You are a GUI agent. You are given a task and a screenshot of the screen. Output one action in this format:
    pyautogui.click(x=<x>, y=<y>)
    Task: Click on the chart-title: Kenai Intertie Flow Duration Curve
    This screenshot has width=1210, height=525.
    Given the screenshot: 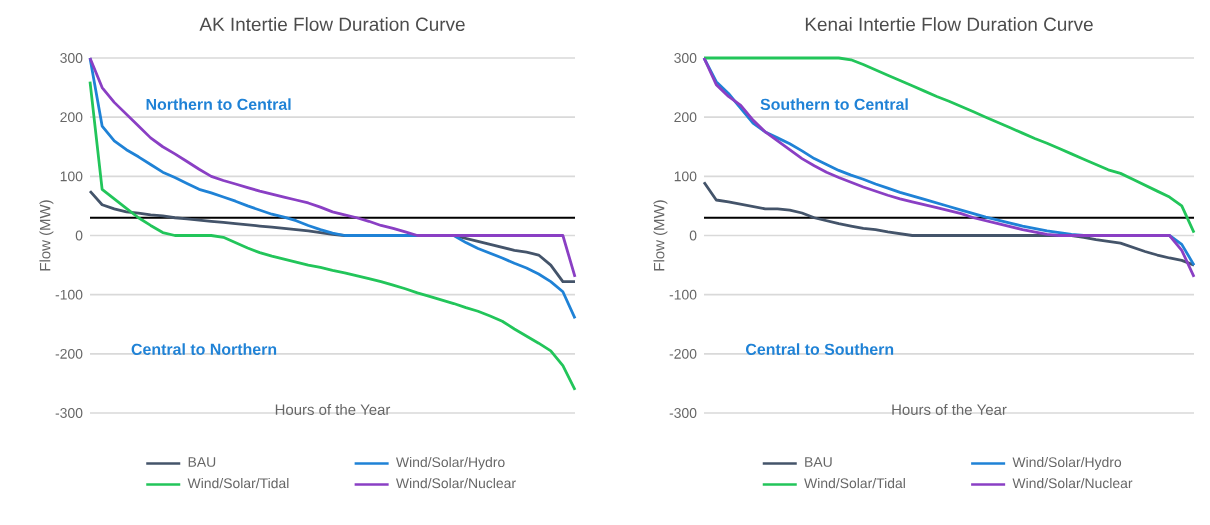 What is the action you would take?
    pyautogui.click(x=949, y=24)
    